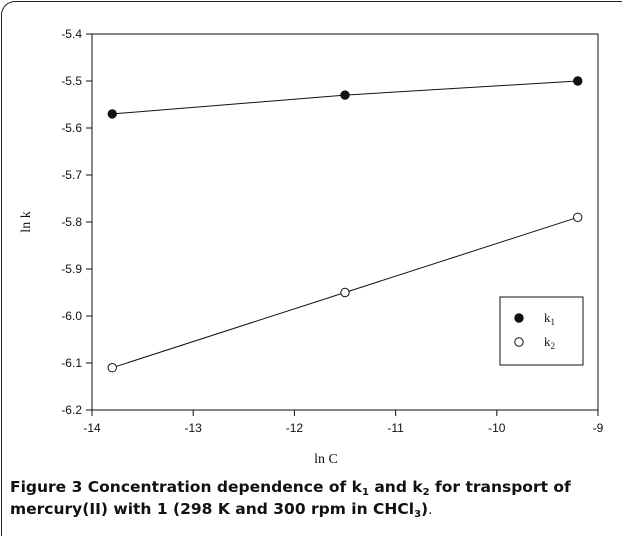 The height and width of the screenshot is (538, 625). What do you see at coordinates (549, 318) in the screenshot?
I see `legend-label-k1: k1` at bounding box center [549, 318].